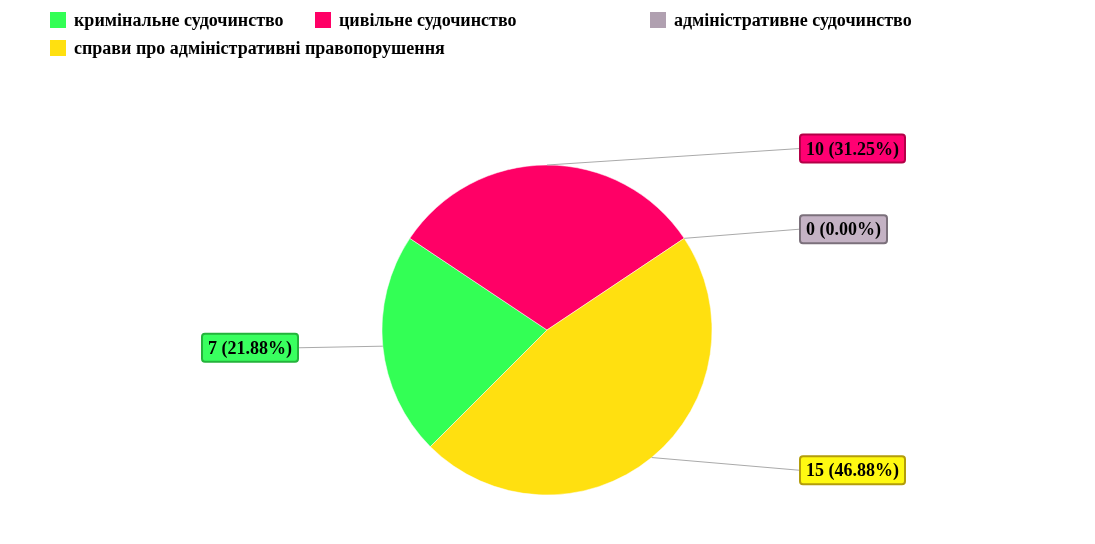 The height and width of the screenshot is (544, 1095). I want to click on legend-label: справи про адміністративні правопорушення, so click(260, 48).